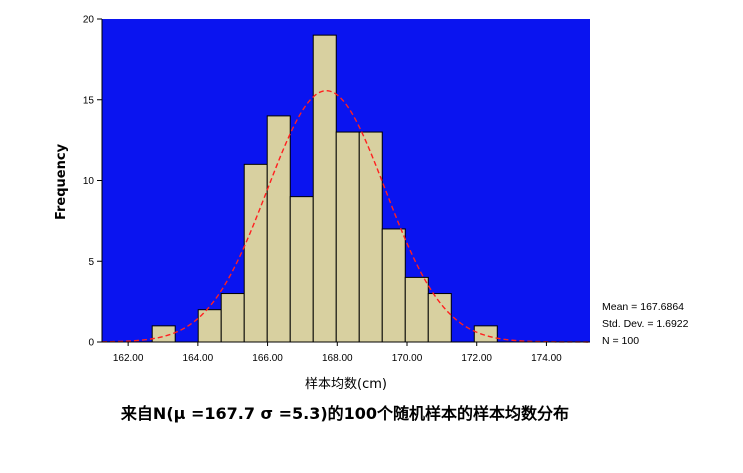 This screenshot has height=473, width=743. What do you see at coordinates (407, 358) in the screenshot?
I see `x-tick-label: 170.00` at bounding box center [407, 358].